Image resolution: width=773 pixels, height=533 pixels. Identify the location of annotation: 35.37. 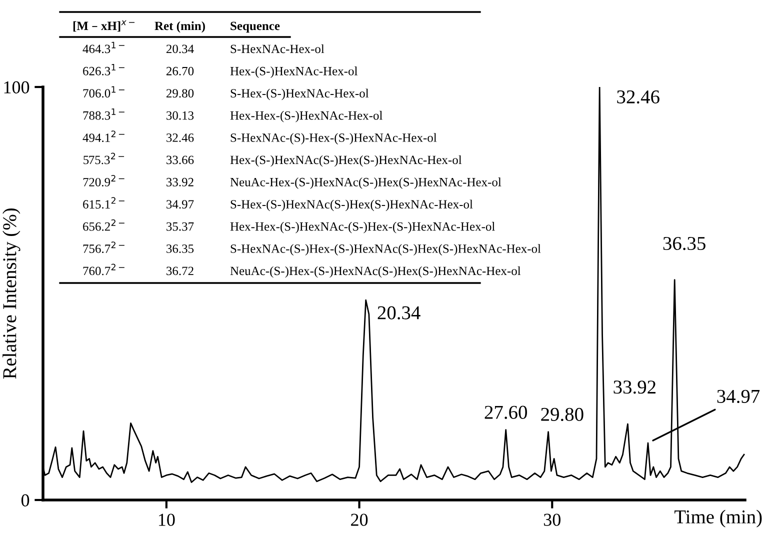
(180, 226).